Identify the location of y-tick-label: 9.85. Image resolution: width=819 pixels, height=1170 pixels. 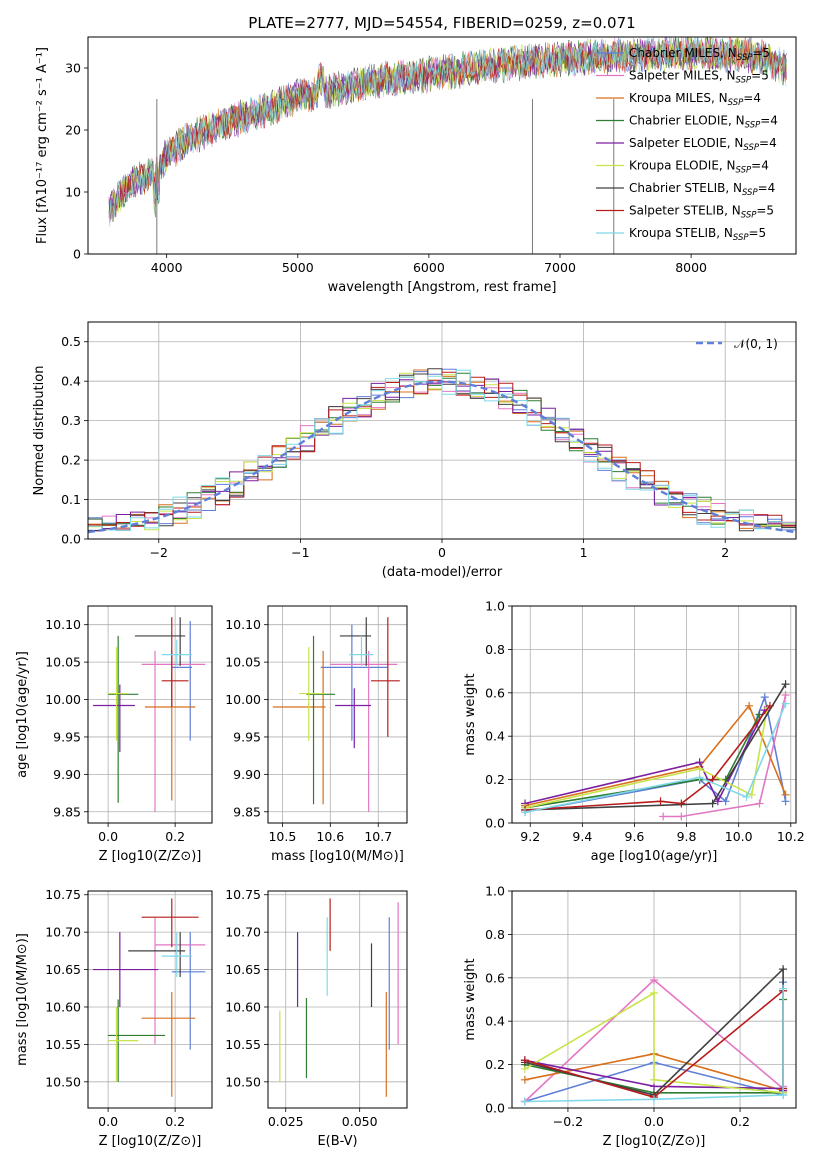
(67, 811).